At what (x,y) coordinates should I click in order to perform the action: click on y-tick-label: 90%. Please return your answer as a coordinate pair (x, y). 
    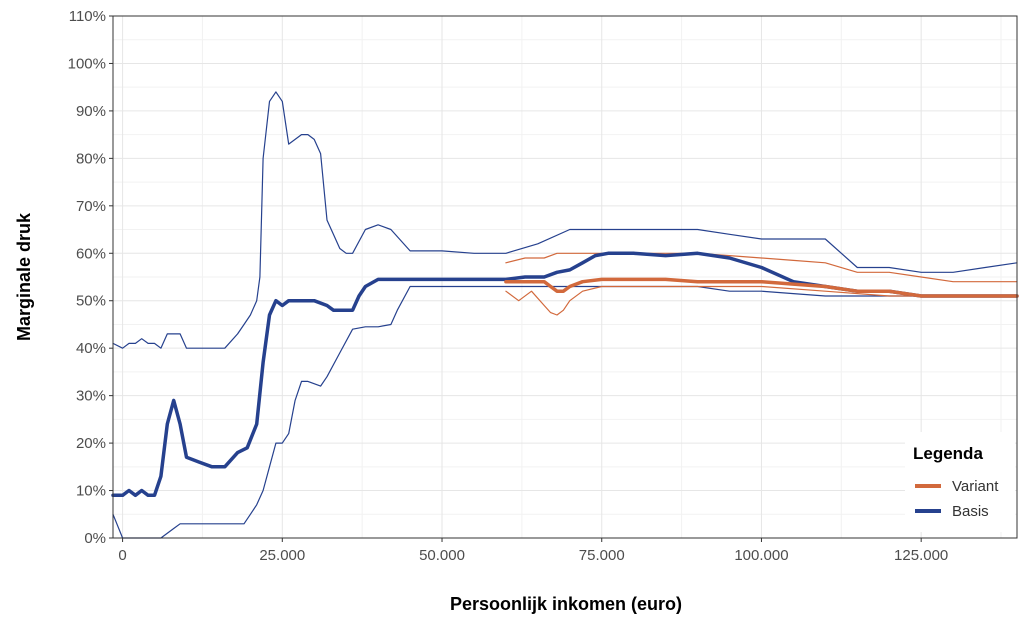
    Looking at the image, I should click on (91, 111).